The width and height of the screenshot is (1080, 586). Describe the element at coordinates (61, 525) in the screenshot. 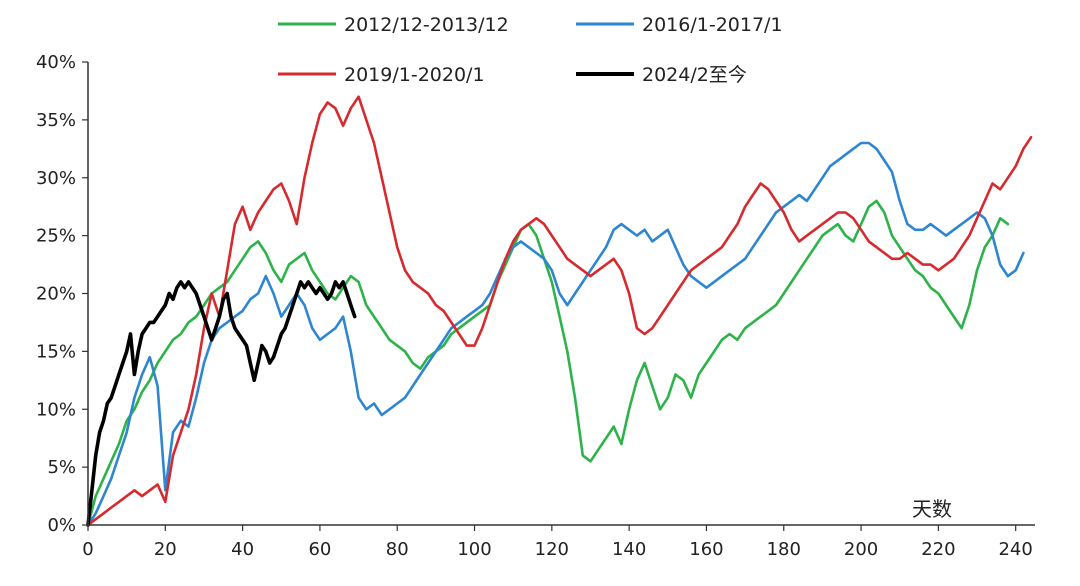

I see `y-tick-label: 0%` at that location.